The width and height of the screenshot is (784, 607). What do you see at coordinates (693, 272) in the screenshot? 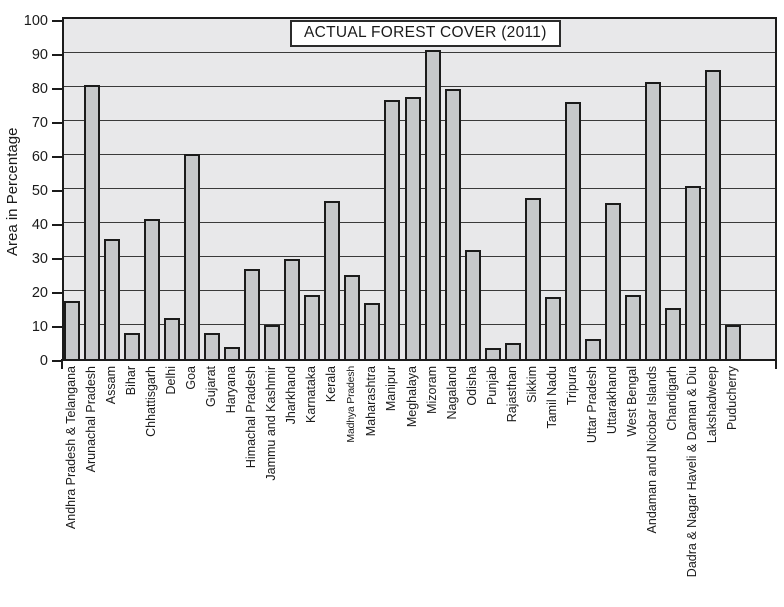
I see `bar-dadra-nagar-haveli-daman-diu` at bounding box center [693, 272].